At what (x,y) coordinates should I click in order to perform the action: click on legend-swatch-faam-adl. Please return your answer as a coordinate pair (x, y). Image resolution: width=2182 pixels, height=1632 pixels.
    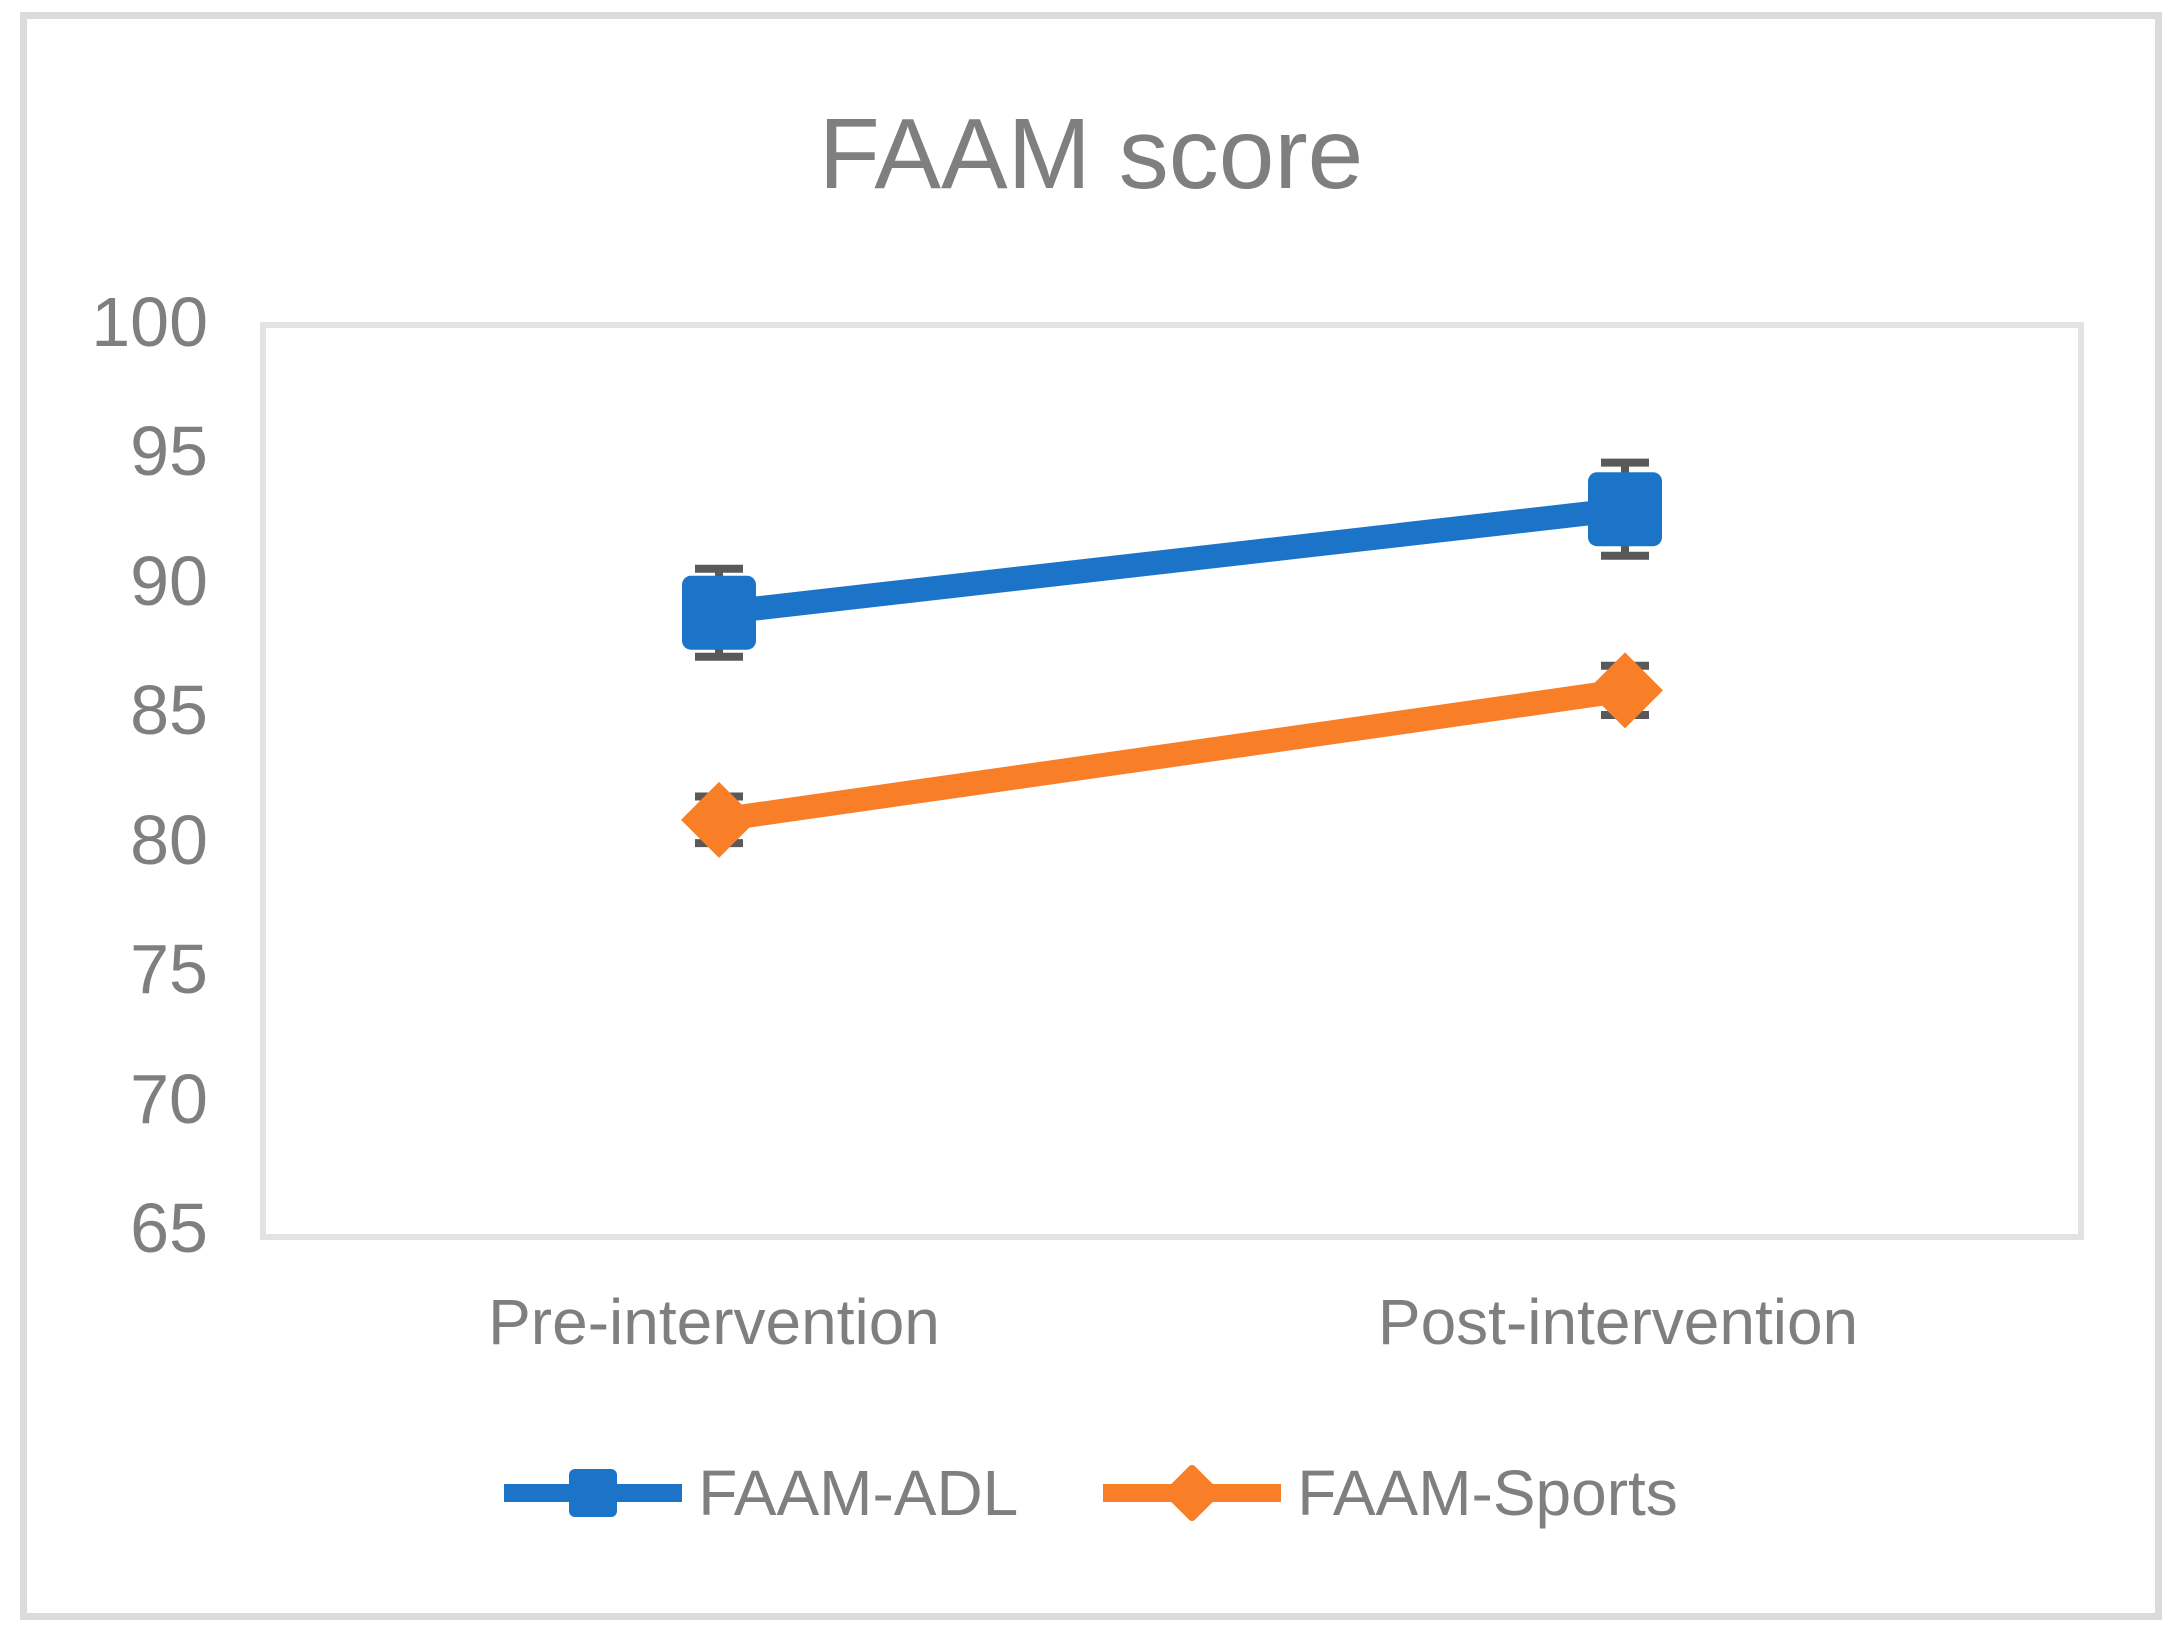
    Looking at the image, I should click on (593, 1493).